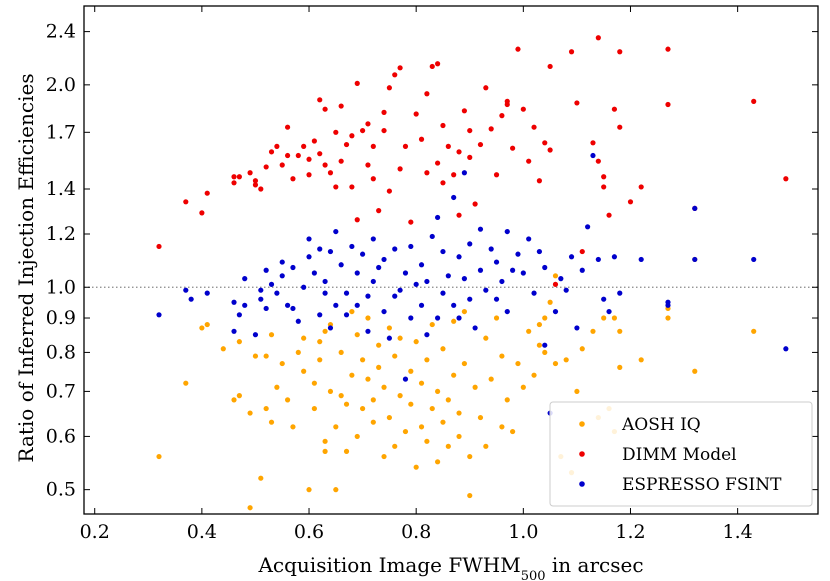  What do you see at coordinates (661, 425) in the screenshot?
I see `legend-label-aosh-iq: AOSH IQ` at bounding box center [661, 425].